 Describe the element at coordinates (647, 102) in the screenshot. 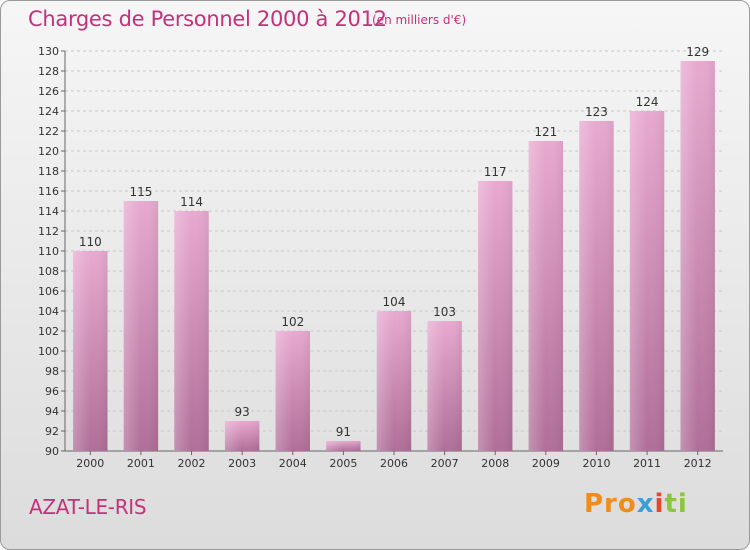

I see `data-label: 124` at that location.